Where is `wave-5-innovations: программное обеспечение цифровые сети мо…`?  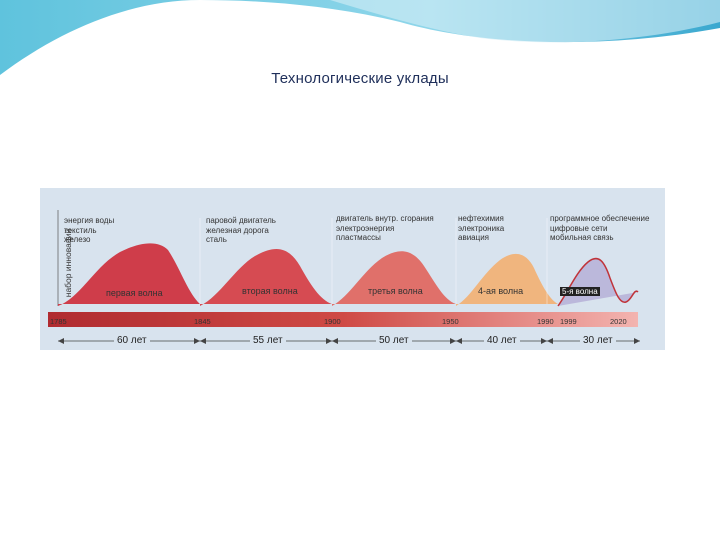 wave-5-innovations: программное обеспечение цифровые сети мо… is located at coordinates (600, 228).